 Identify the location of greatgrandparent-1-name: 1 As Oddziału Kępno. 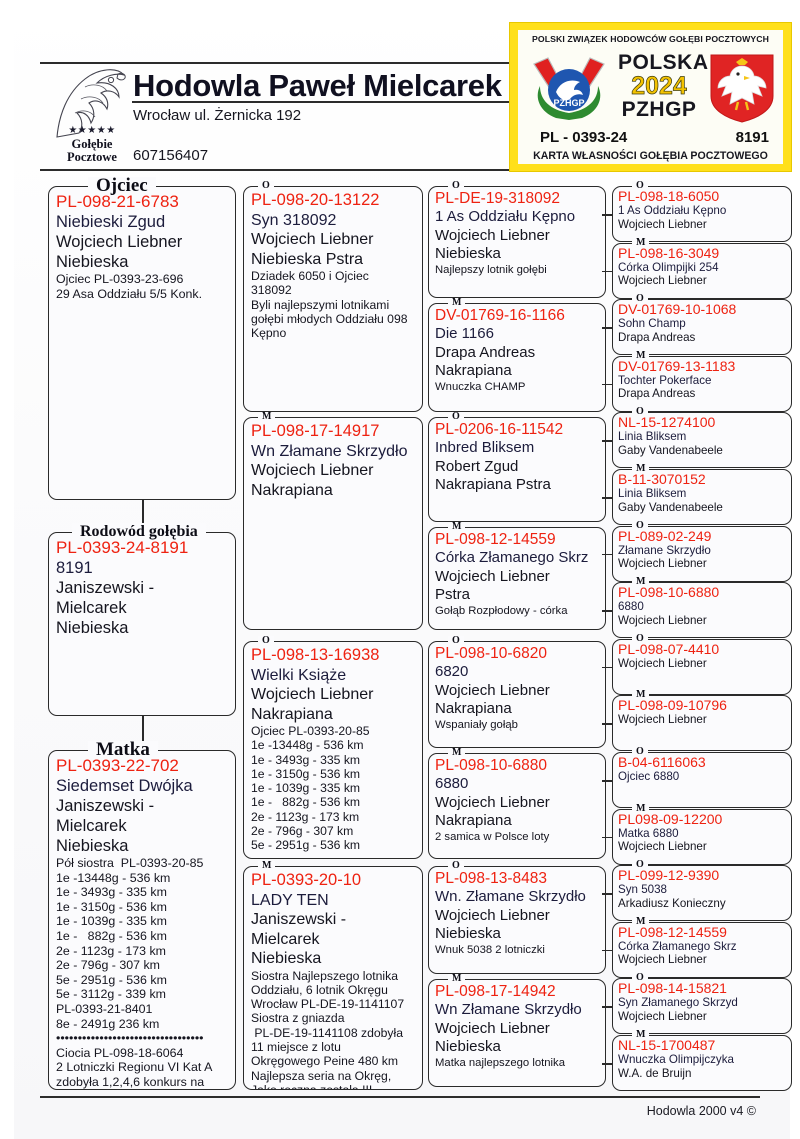
(505, 217).